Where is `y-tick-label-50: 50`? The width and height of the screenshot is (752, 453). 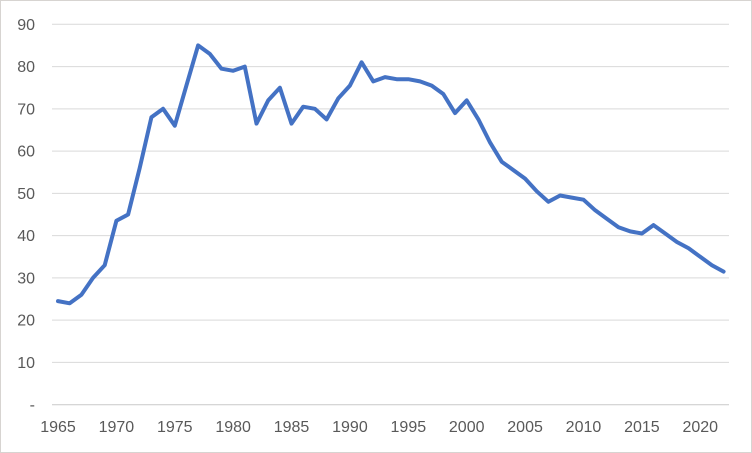
y-tick-label-50: 50 is located at coordinates (26, 194).